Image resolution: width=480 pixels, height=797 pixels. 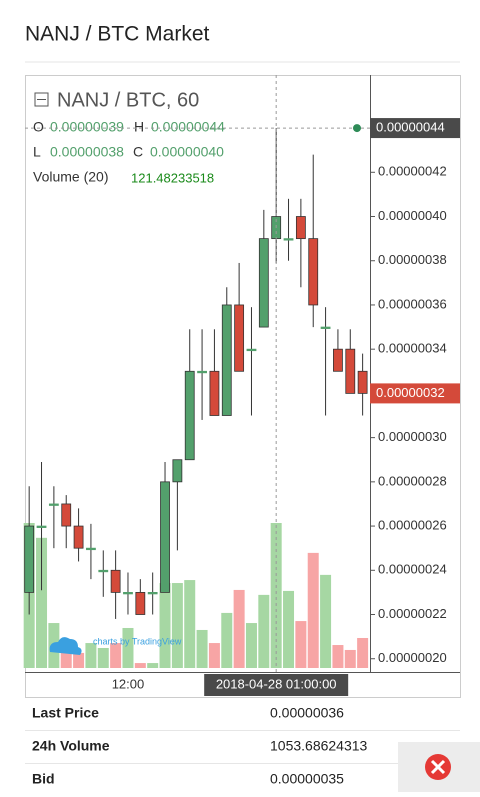 I want to click on row-value: 0.00000035, so click(x=307, y=779).